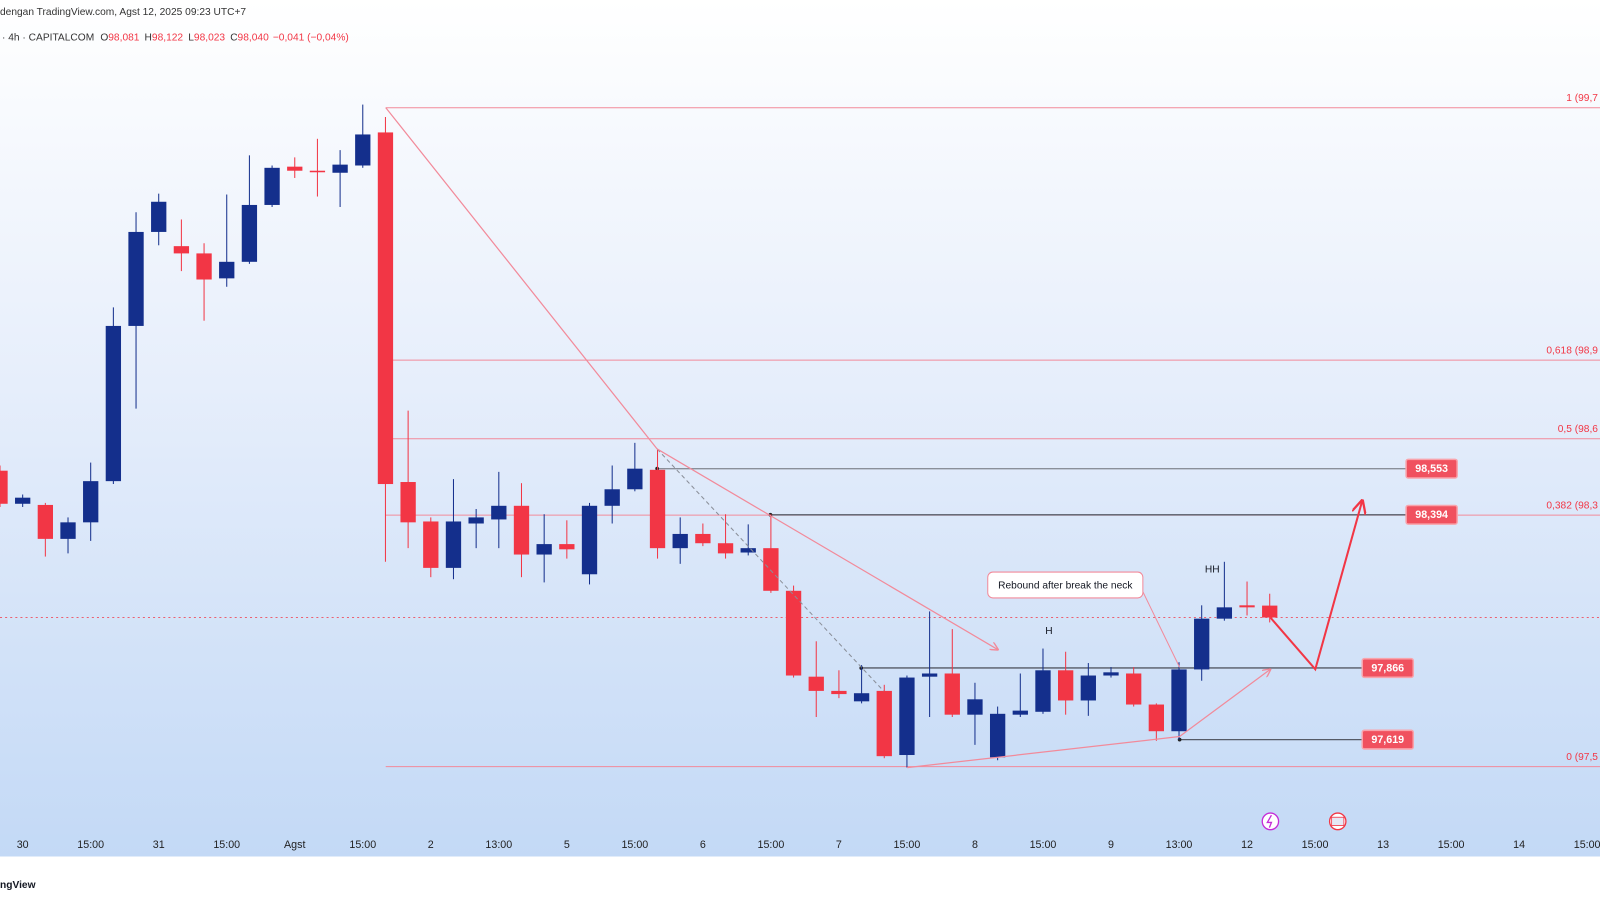  I want to click on legend-key: L, so click(191, 37).